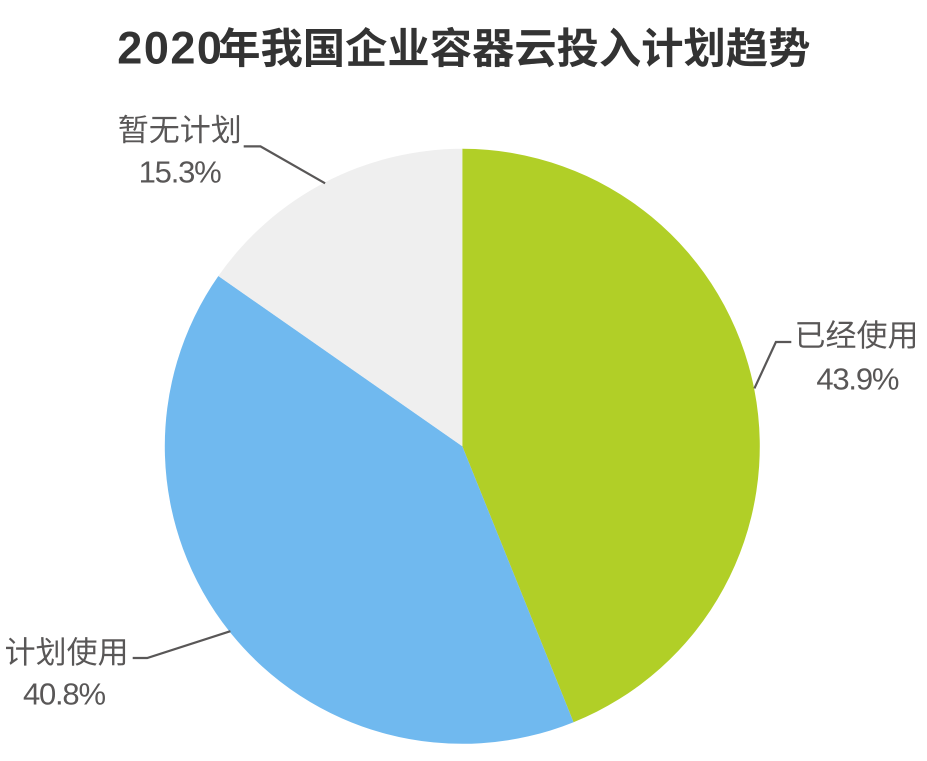 The height and width of the screenshot is (761, 927). I want to click on svg-text: 43.9%, so click(857, 378).